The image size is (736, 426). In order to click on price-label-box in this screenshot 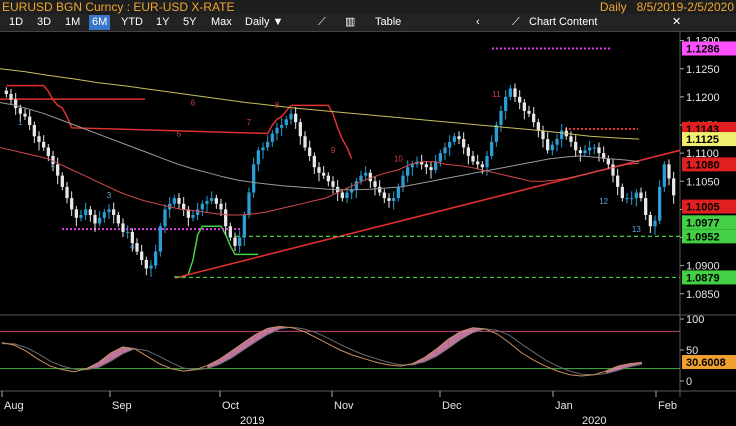, I will do `click(709, 164)`.